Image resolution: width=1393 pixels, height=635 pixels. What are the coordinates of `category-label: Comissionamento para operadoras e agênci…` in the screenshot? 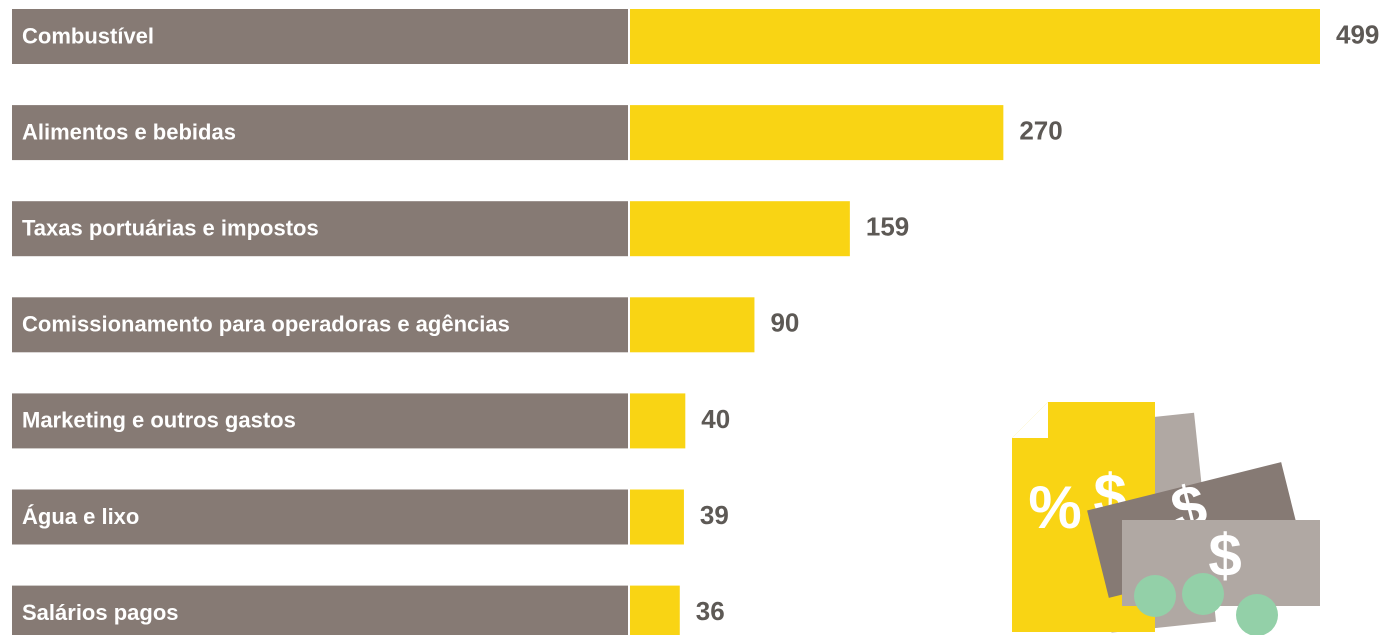 It's located at (266, 324).